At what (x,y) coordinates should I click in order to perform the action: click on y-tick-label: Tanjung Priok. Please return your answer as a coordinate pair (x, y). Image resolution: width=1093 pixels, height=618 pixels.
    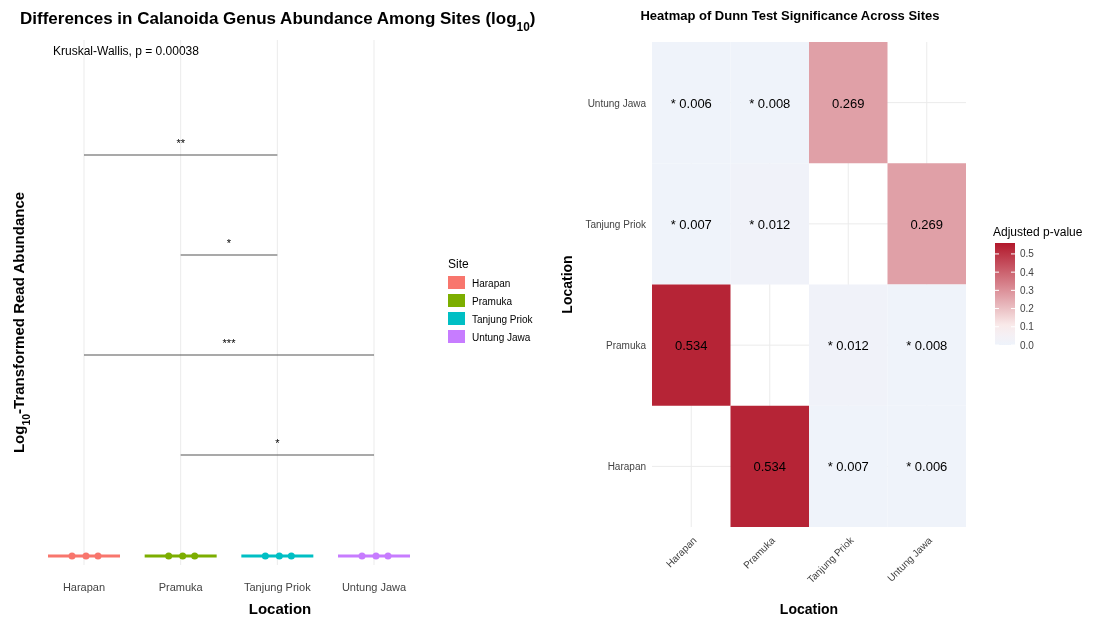
    Looking at the image, I should click on (616, 224).